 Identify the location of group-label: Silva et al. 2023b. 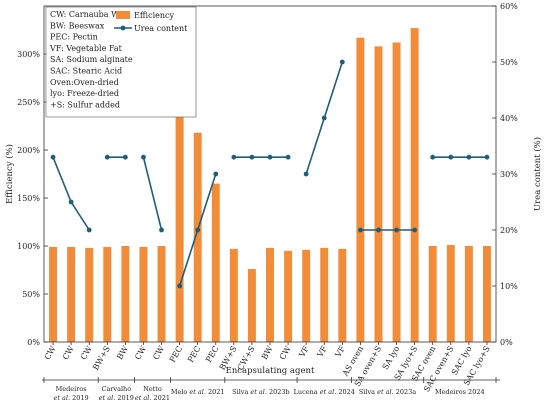
(261, 392).